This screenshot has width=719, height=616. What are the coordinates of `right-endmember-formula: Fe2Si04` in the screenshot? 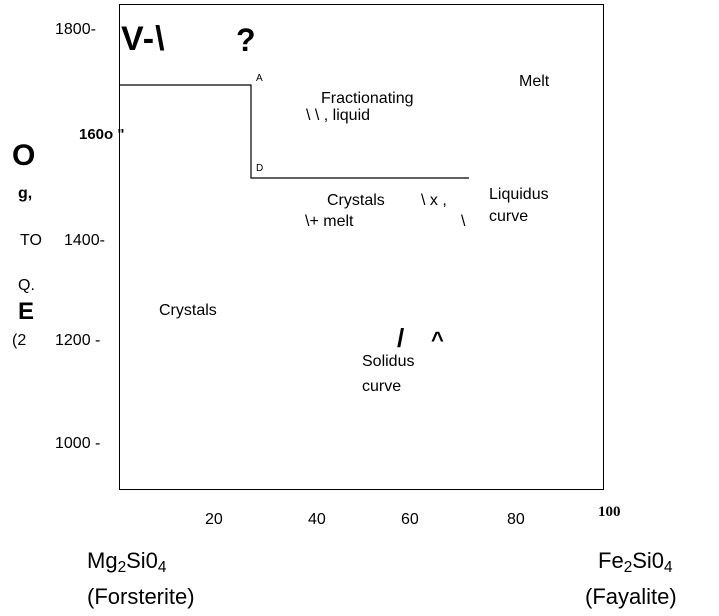 It's located at (635, 562).